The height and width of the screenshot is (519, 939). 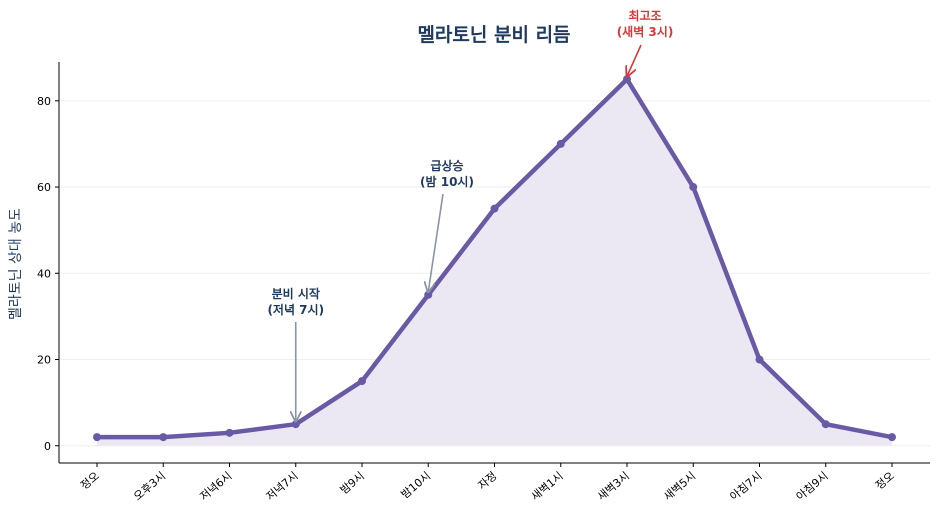 What do you see at coordinates (44, 187) in the screenshot?
I see `y-tick-label: 60` at bounding box center [44, 187].